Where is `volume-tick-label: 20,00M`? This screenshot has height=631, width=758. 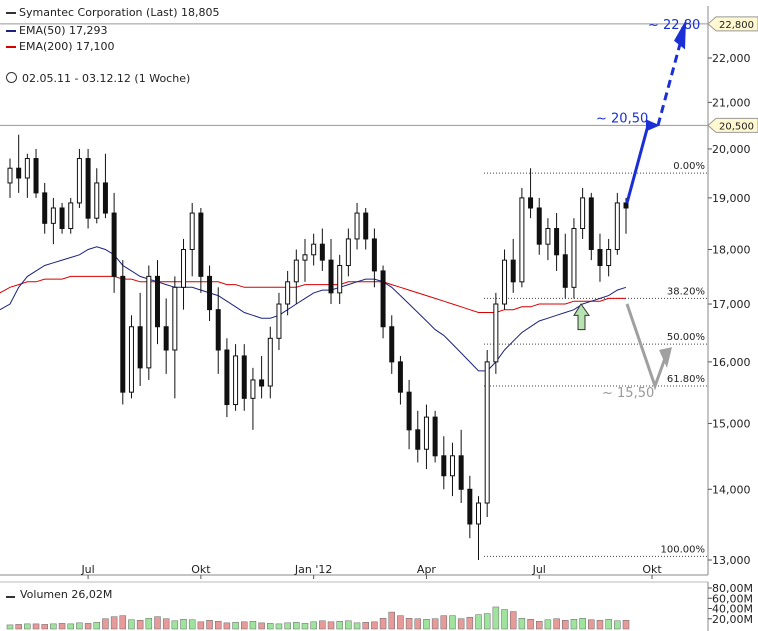 volume-tick-label: 20,00M is located at coordinates (732, 619).